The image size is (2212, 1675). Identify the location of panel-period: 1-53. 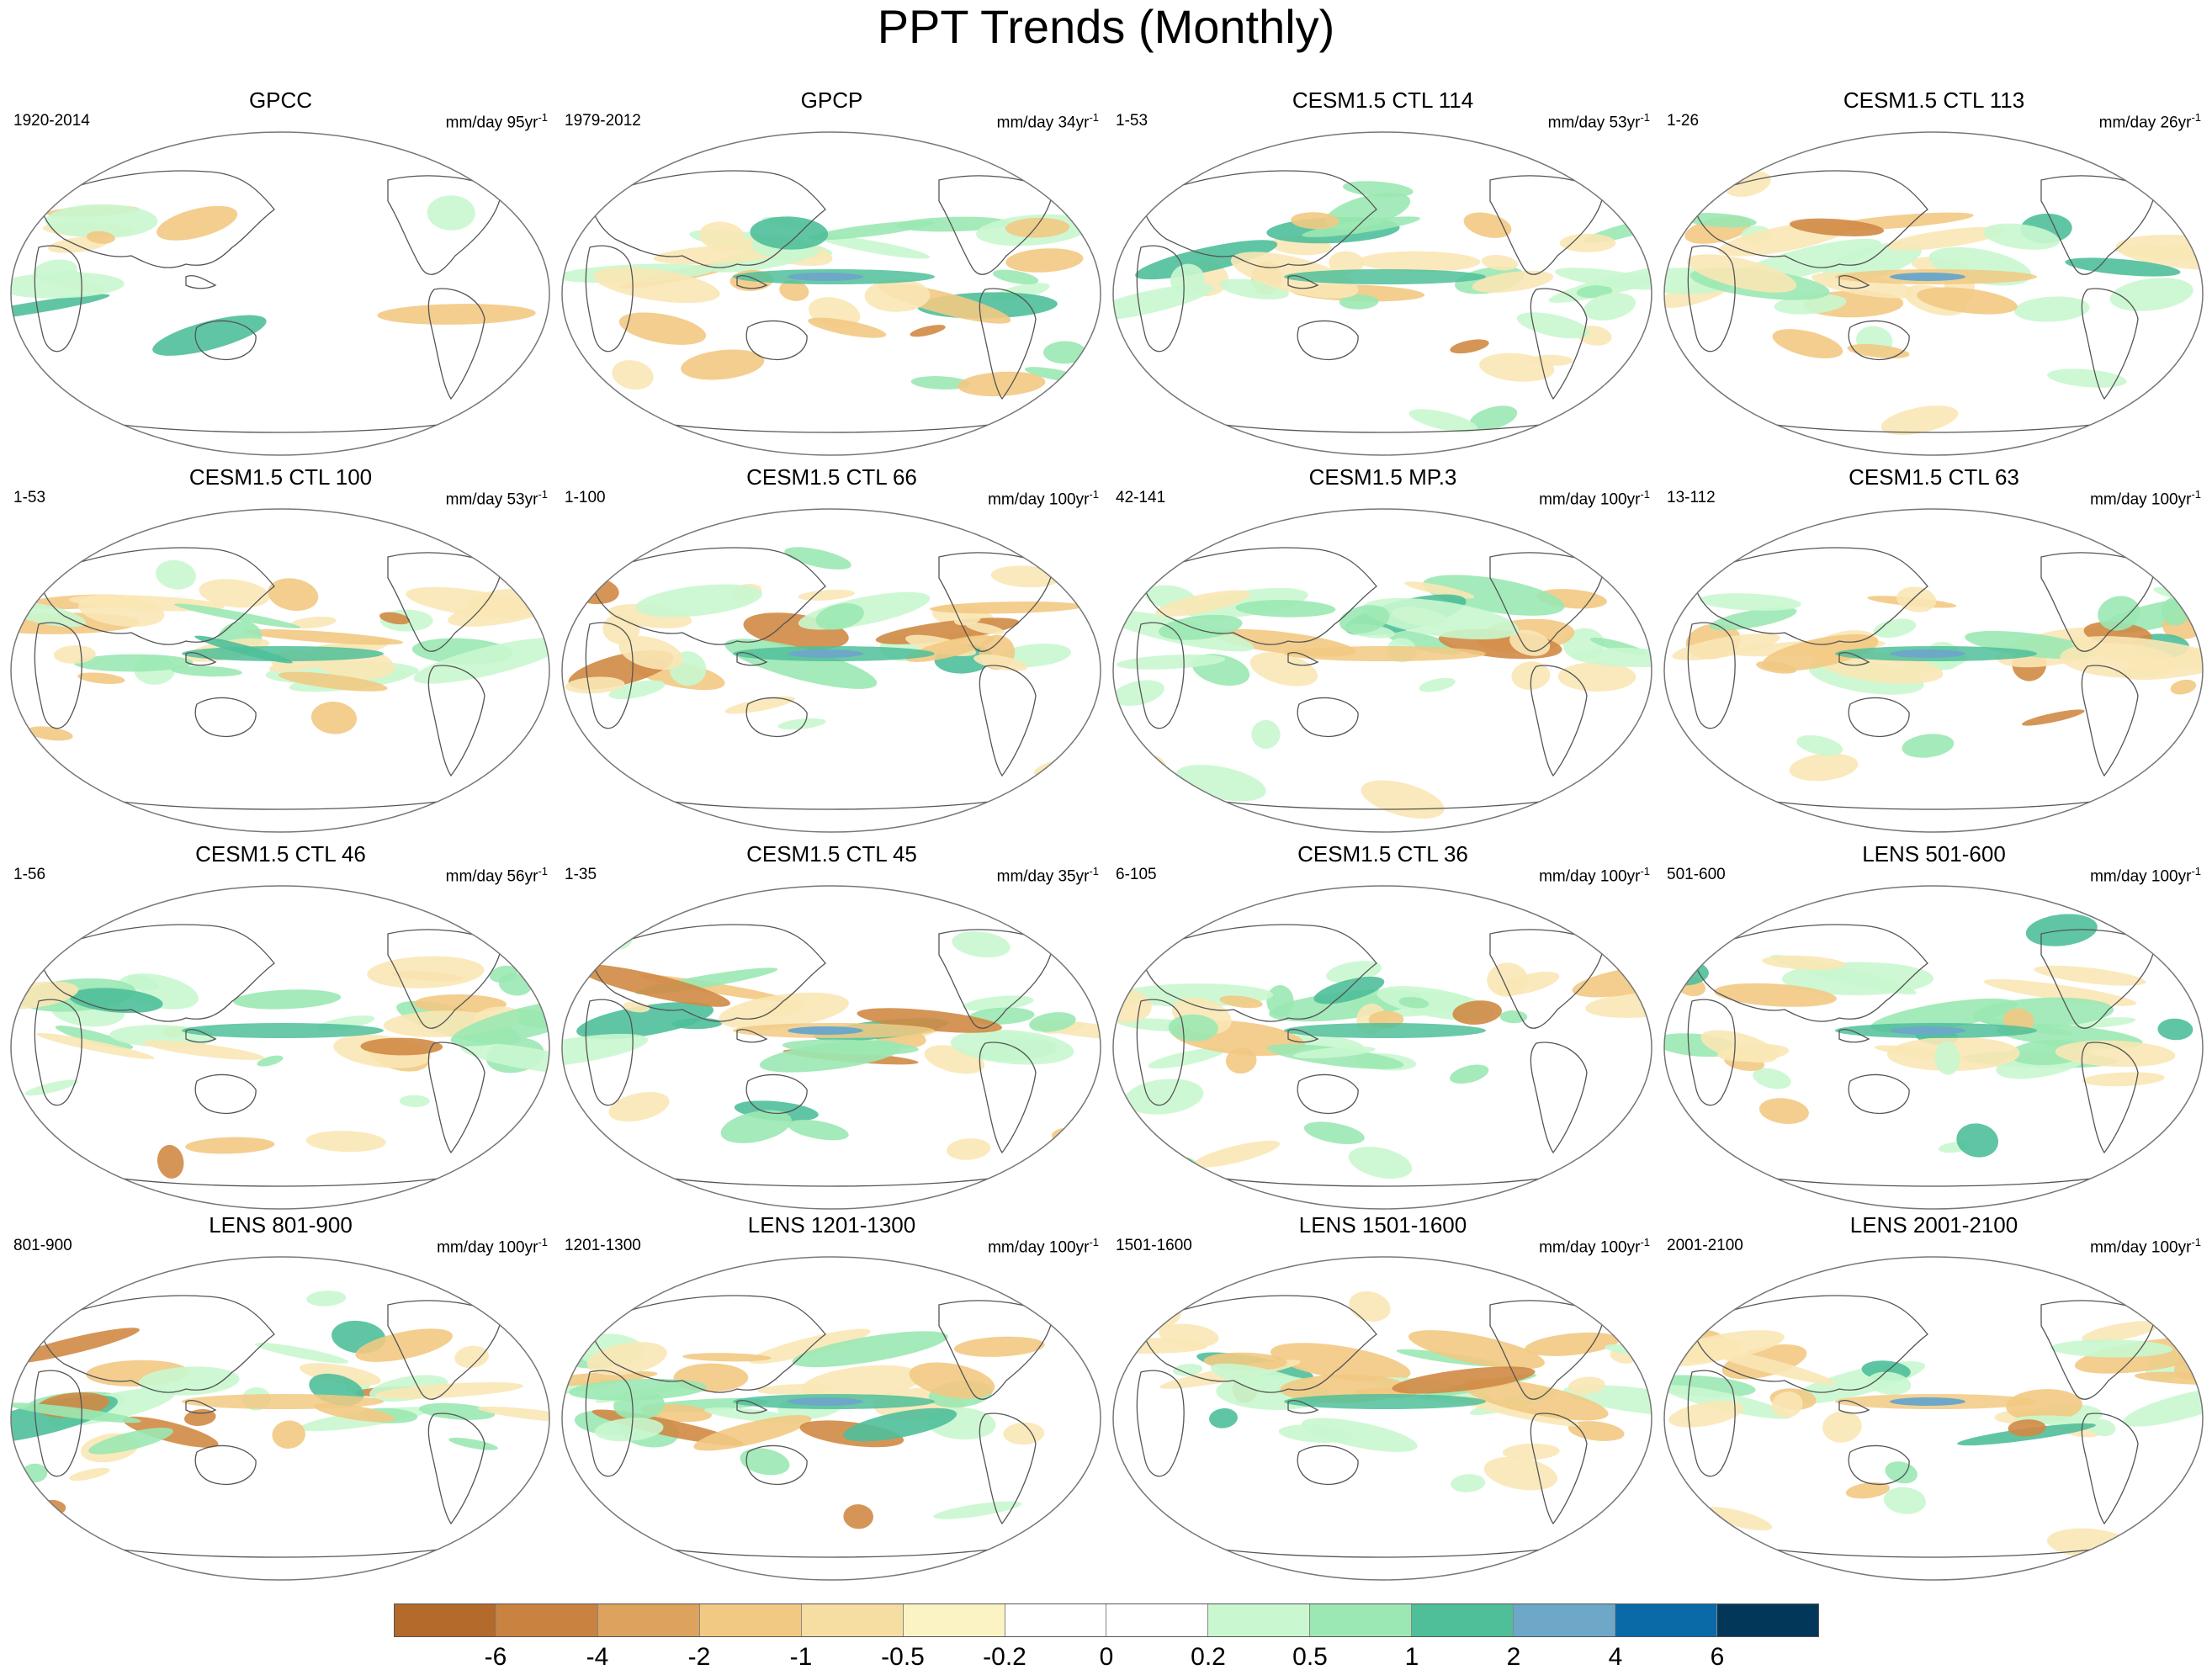
(29, 497).